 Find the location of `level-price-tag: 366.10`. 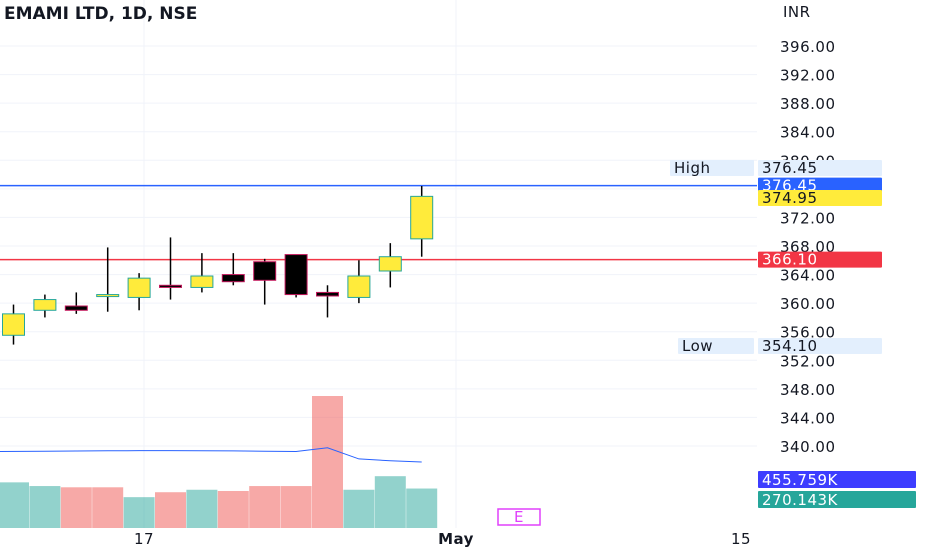

level-price-tag: 366.10 is located at coordinates (820, 260).